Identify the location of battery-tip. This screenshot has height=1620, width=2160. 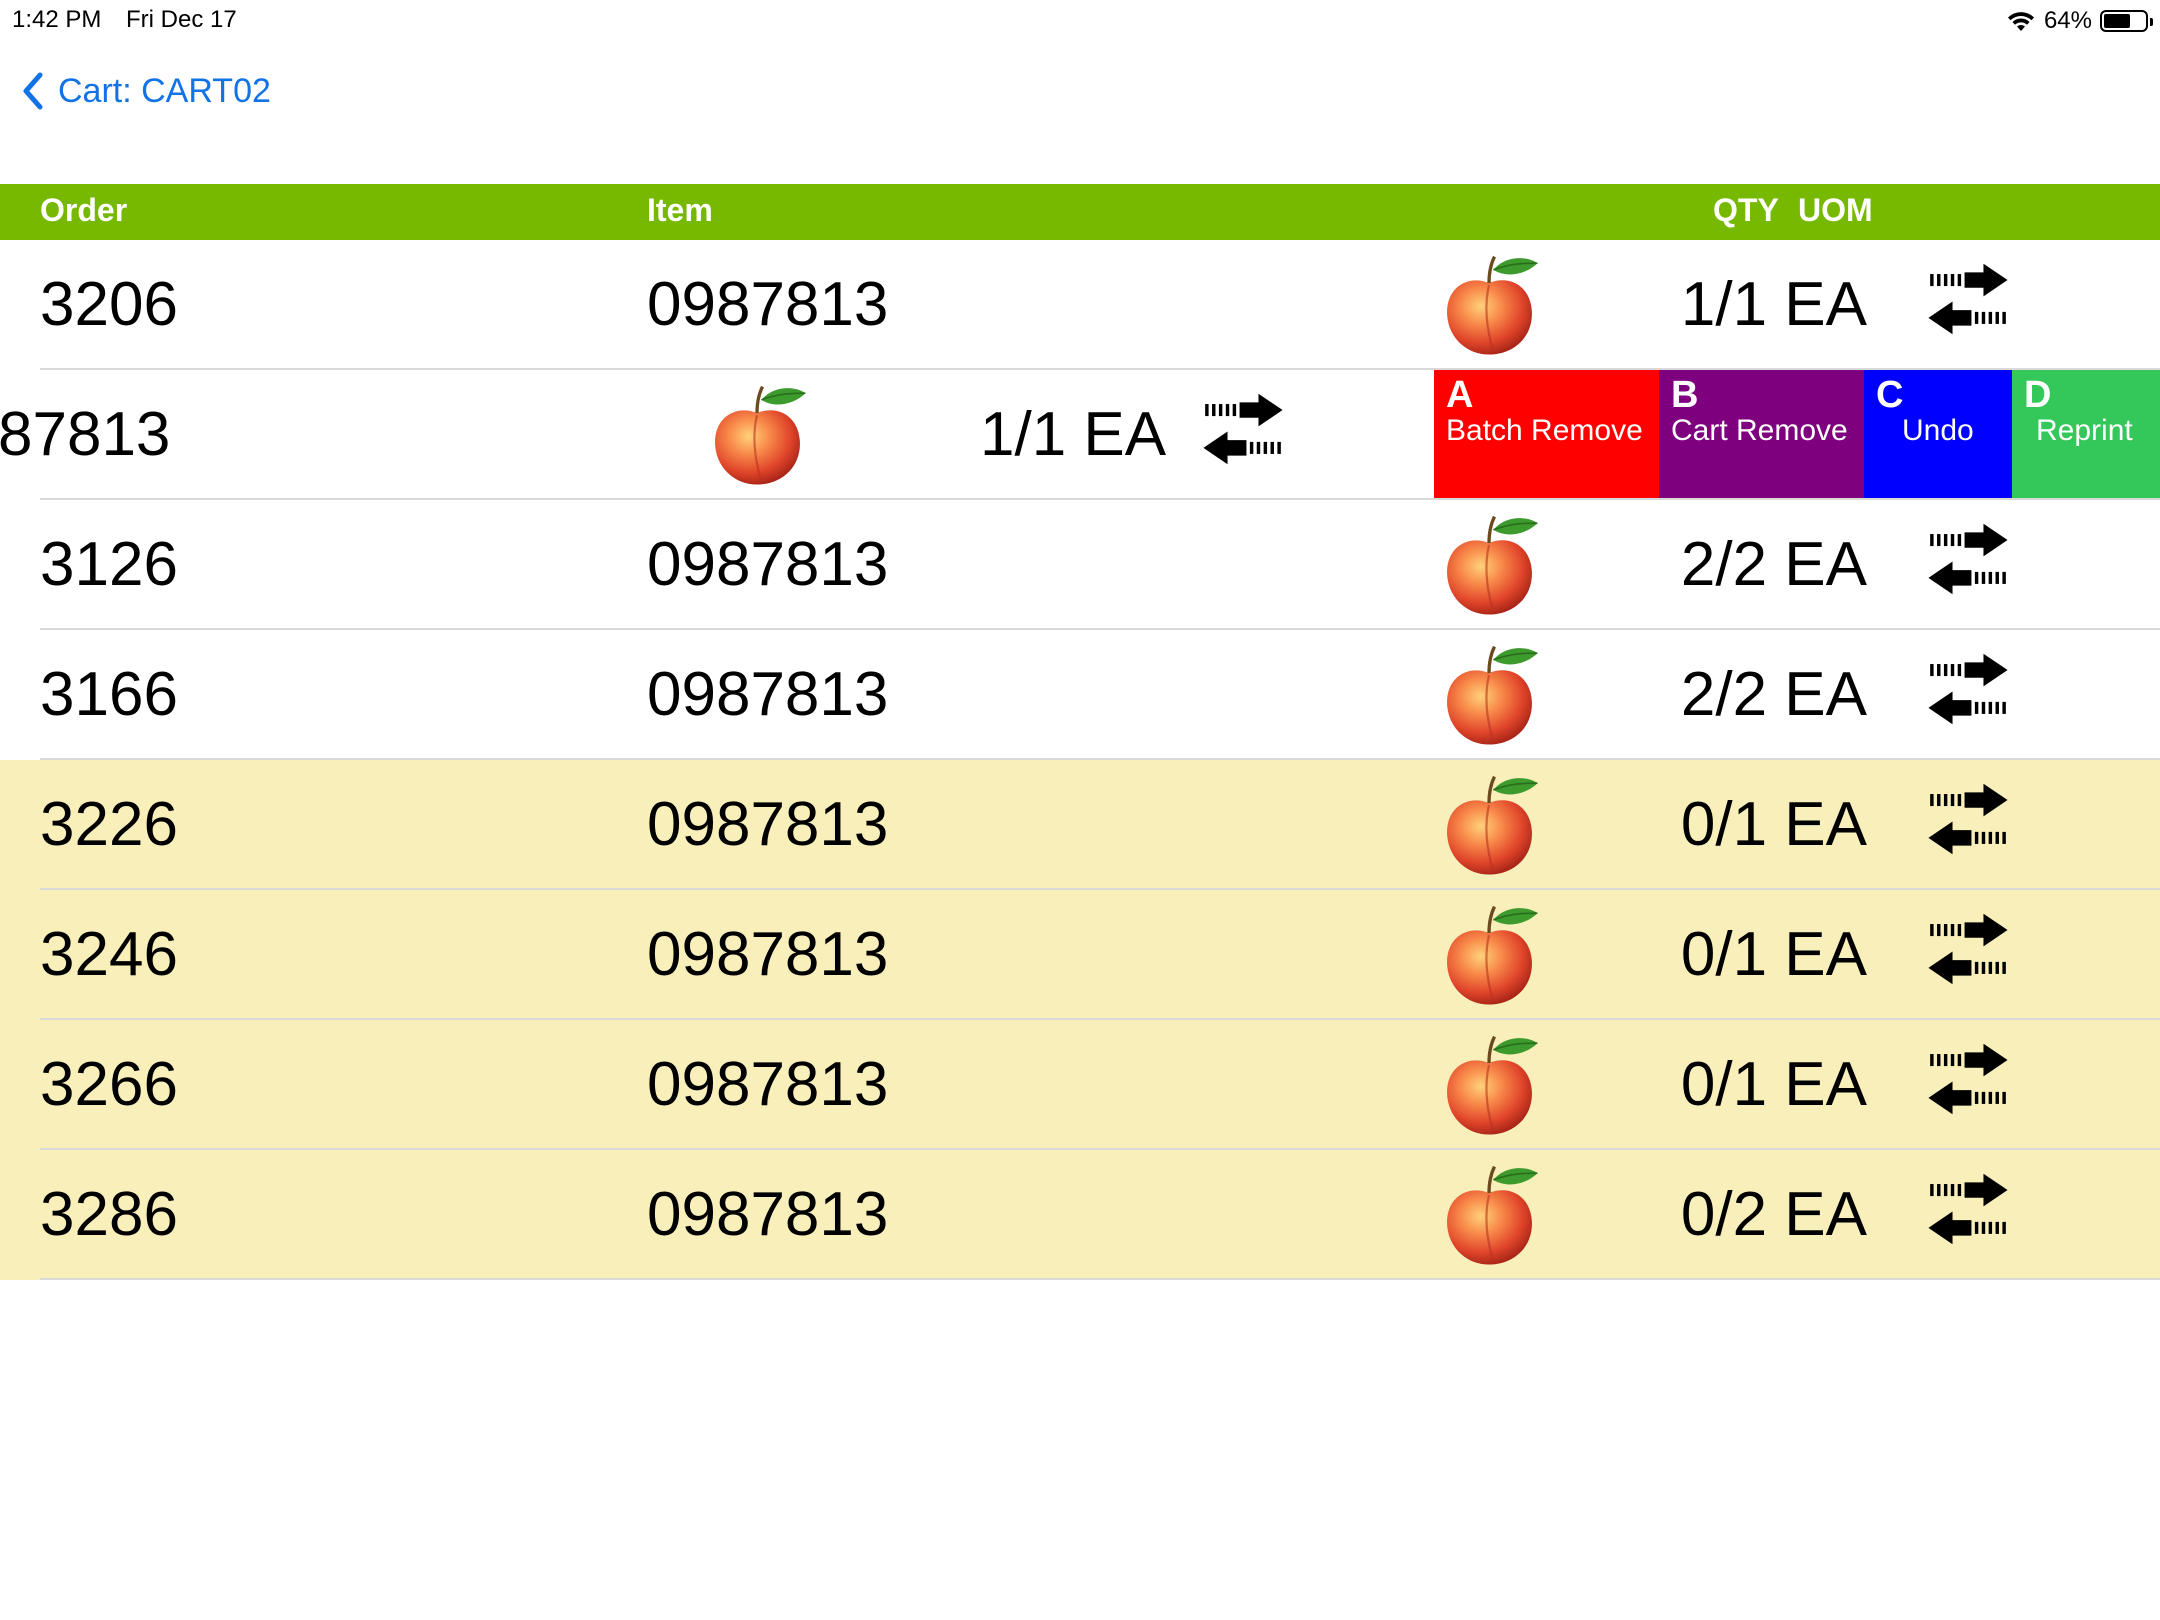
(2151, 22).